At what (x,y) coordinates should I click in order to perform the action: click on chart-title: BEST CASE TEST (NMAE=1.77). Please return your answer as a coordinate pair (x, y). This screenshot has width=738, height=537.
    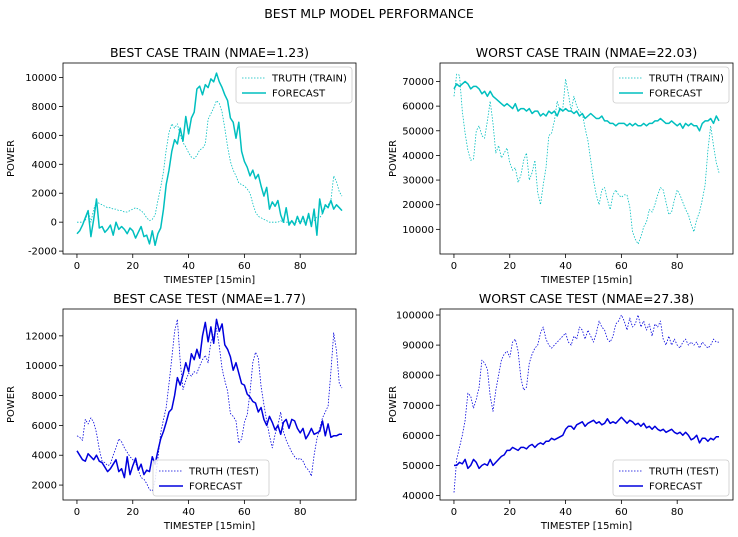
    Looking at the image, I should click on (209, 298).